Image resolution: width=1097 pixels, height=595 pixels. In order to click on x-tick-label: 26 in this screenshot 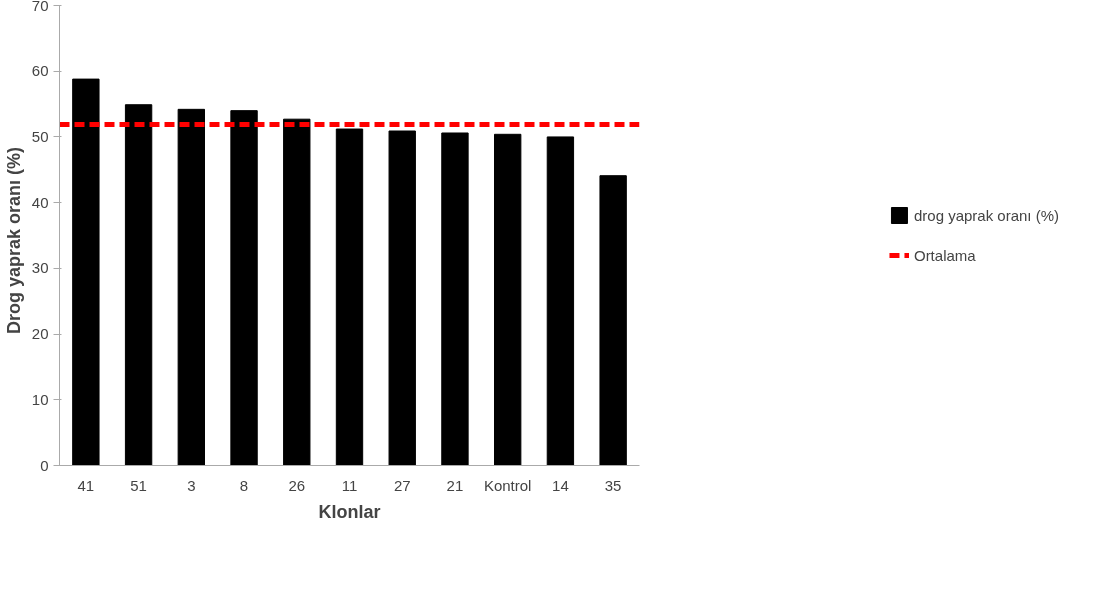, I will do `click(297, 485)`.